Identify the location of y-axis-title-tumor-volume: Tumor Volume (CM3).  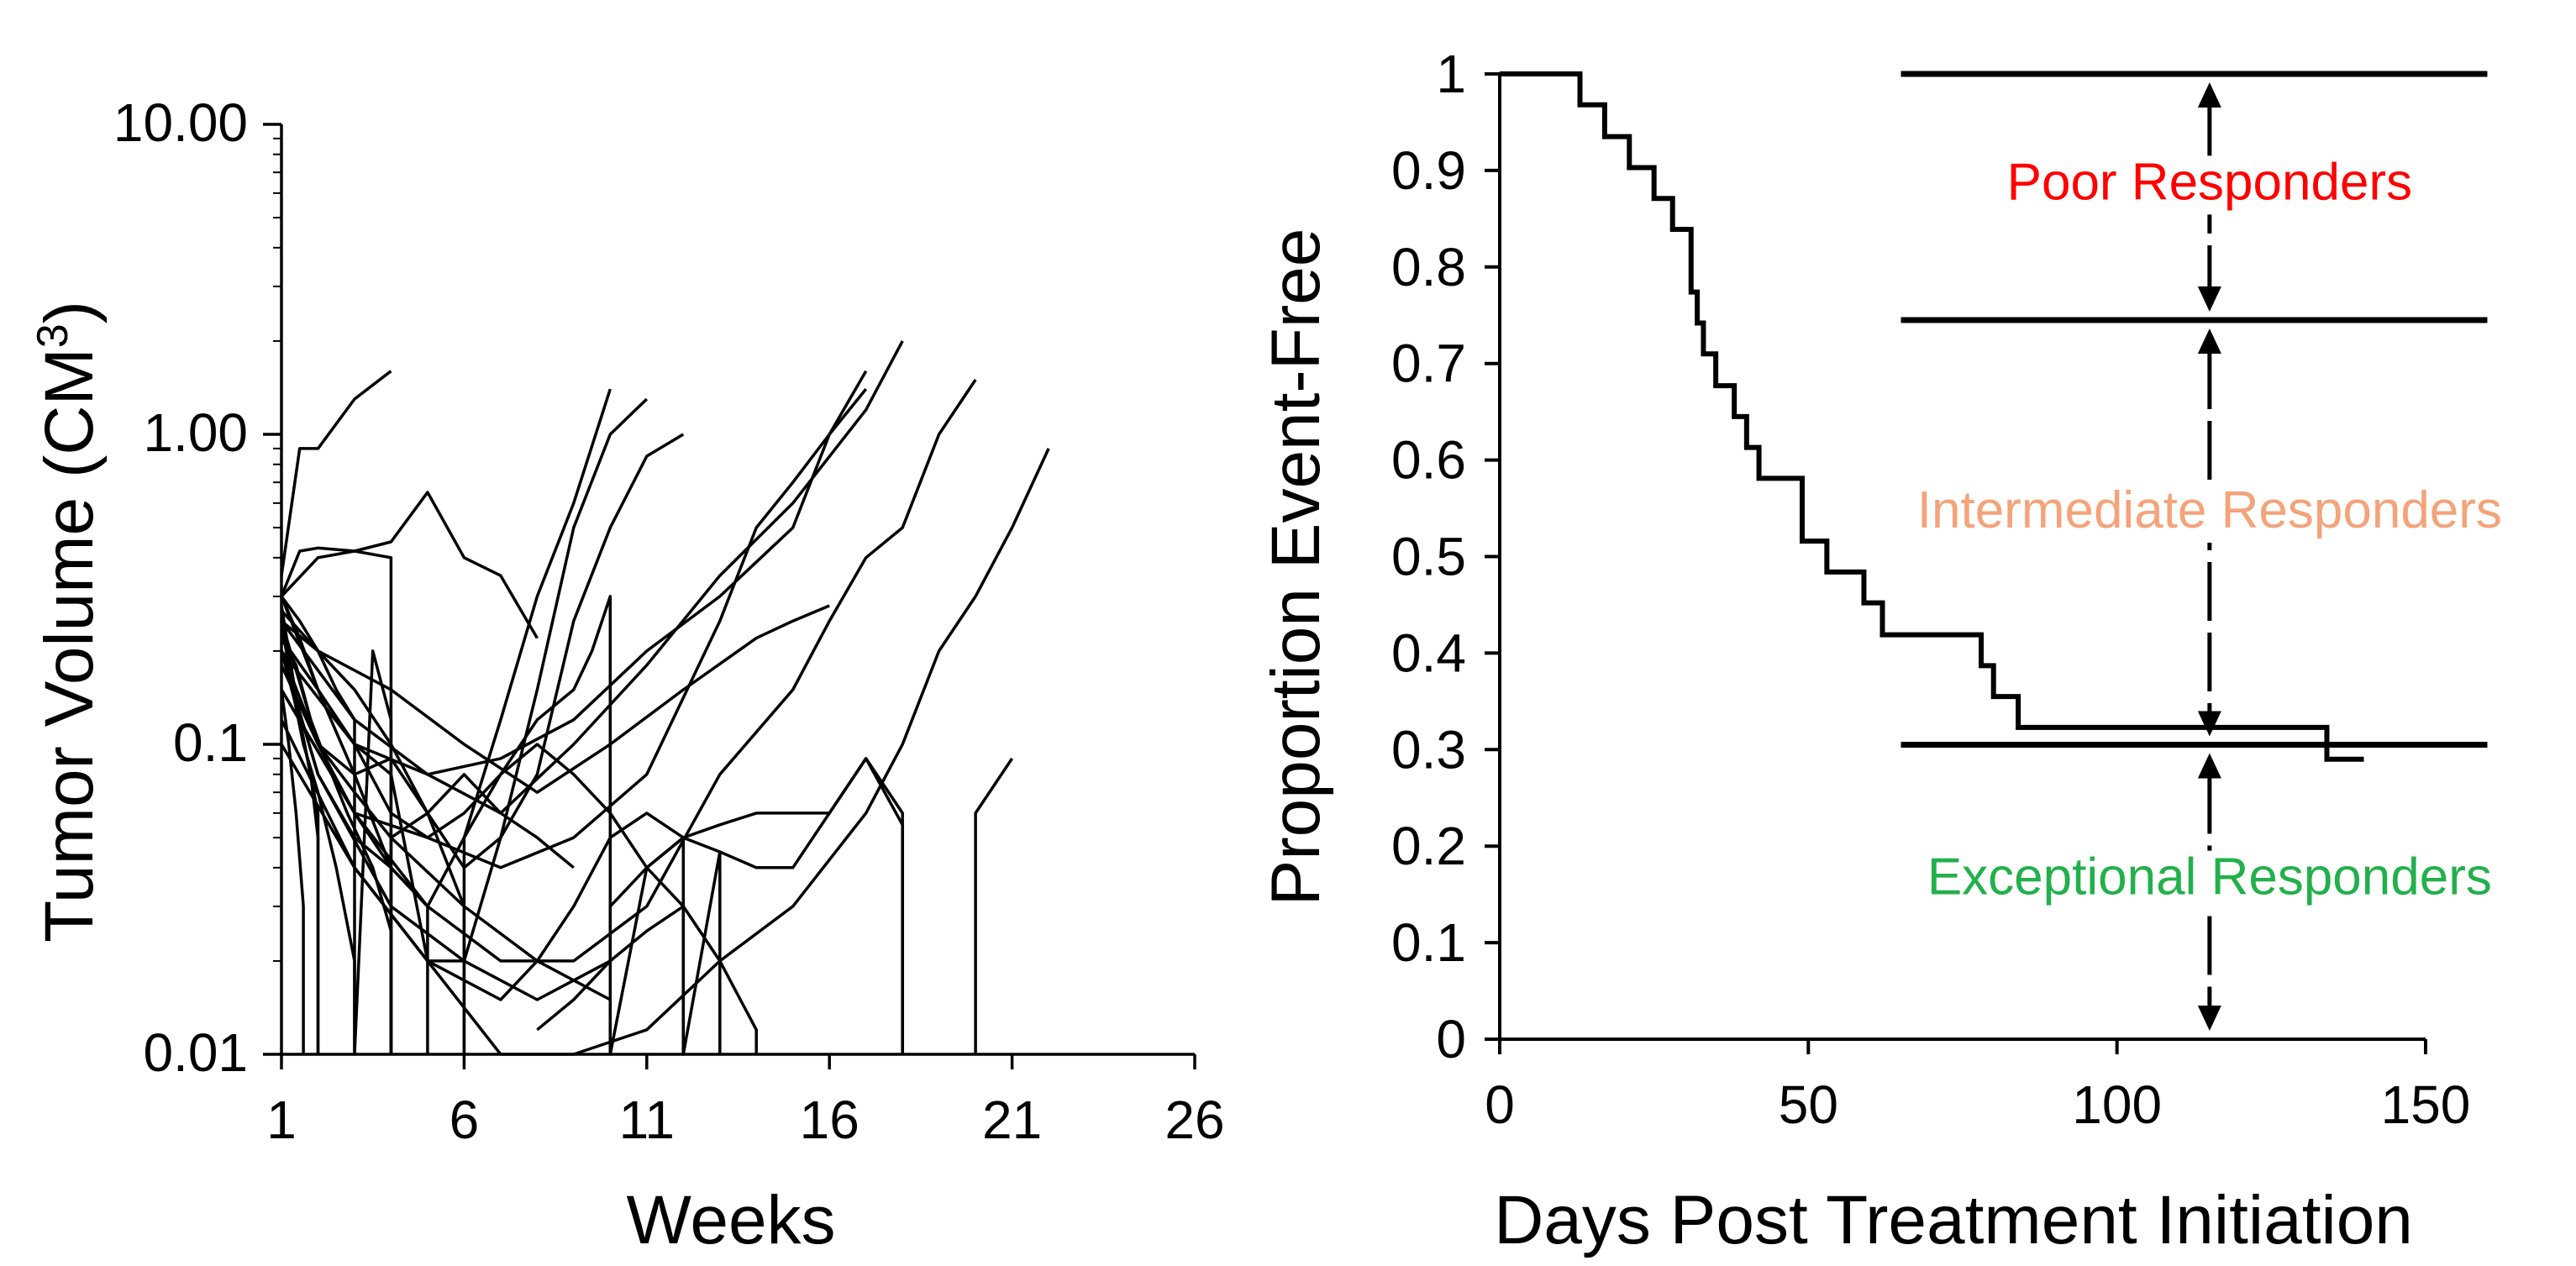
(68, 622).